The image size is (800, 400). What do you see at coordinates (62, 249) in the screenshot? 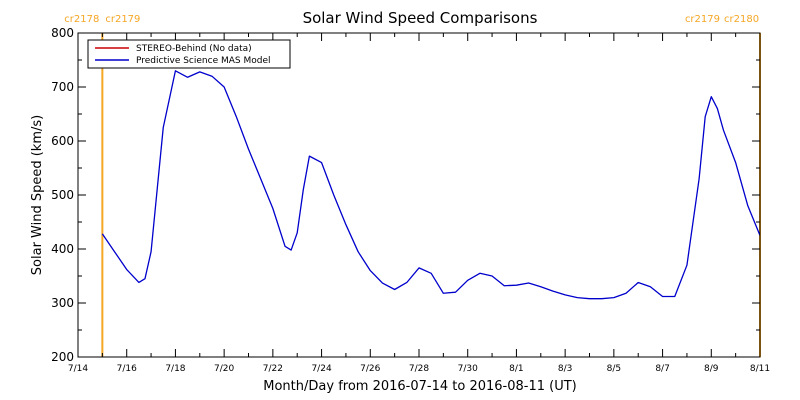
I see `y-tick-label: 400` at bounding box center [62, 249].